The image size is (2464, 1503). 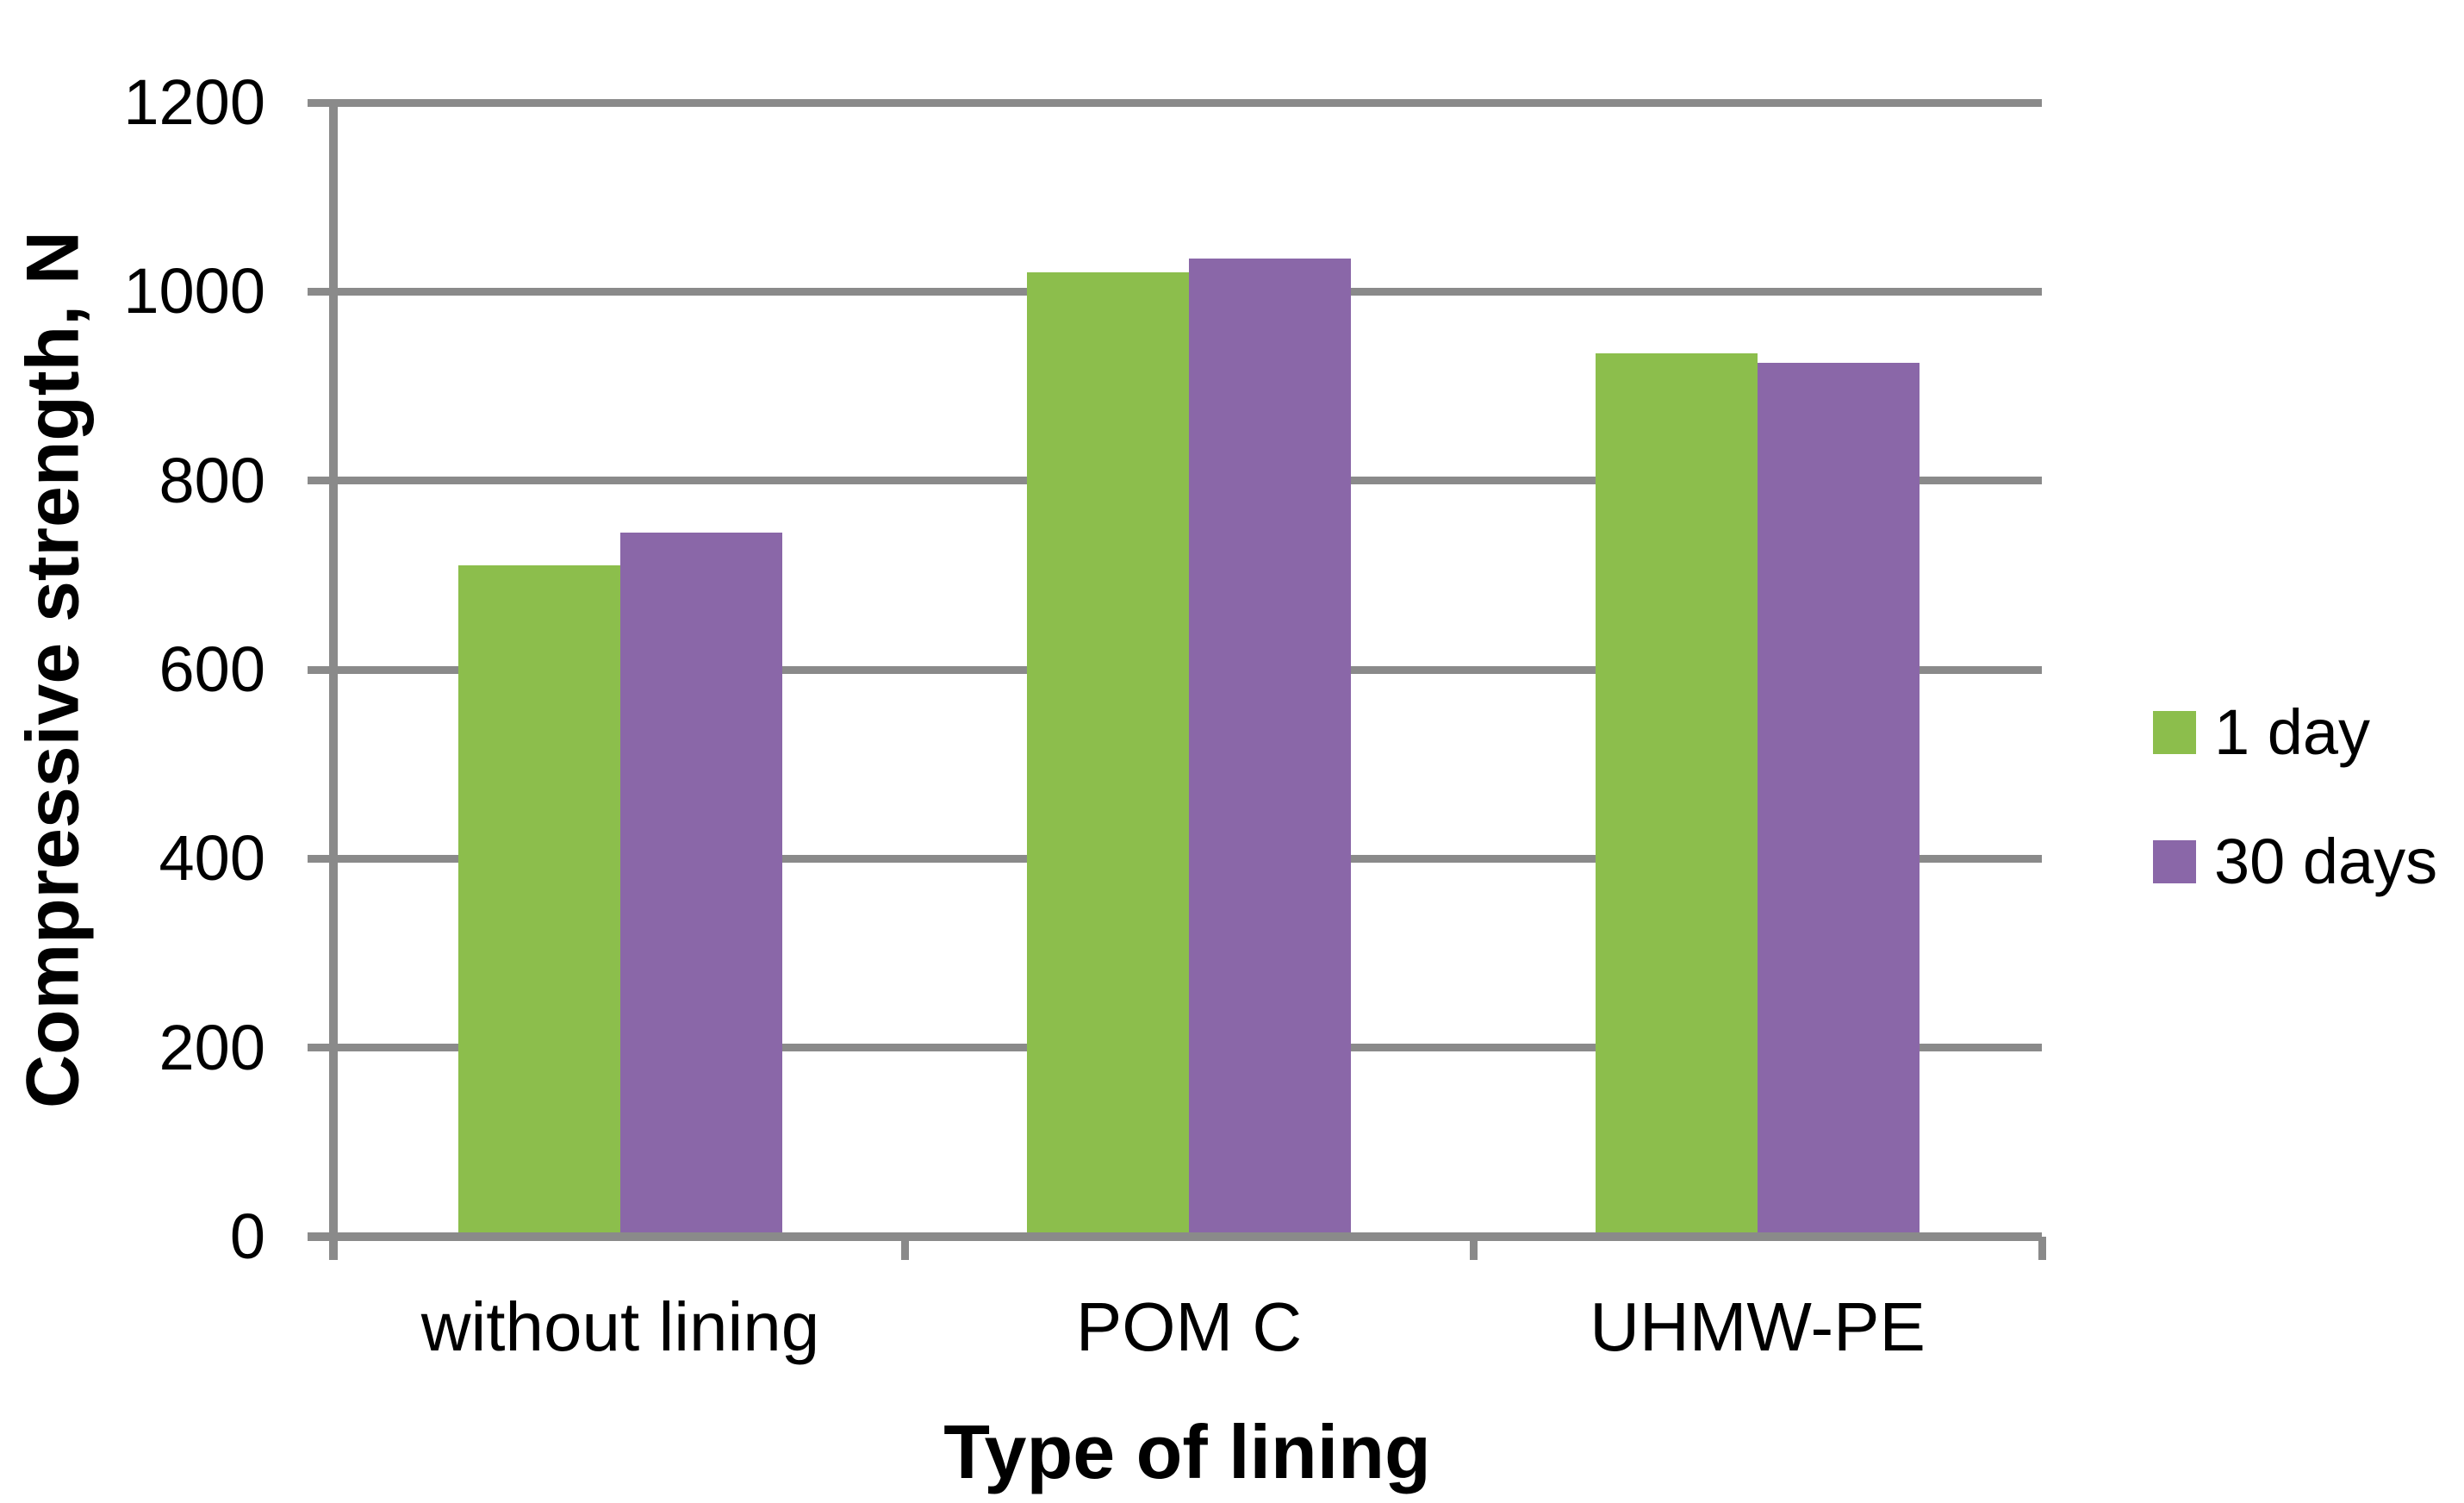 What do you see at coordinates (334, 681) in the screenshot?
I see `y-axis-line` at bounding box center [334, 681].